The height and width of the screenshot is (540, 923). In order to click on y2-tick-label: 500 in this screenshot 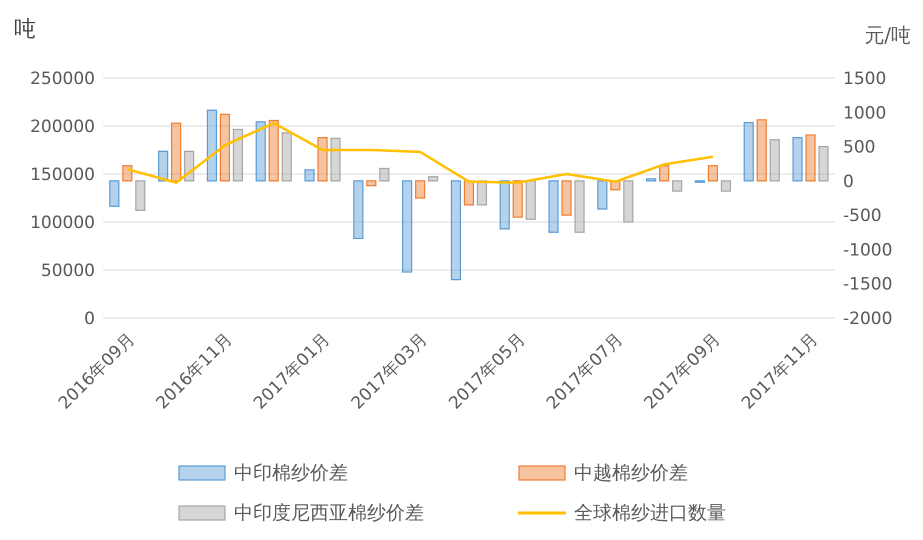, I will do `click(859, 148)`.